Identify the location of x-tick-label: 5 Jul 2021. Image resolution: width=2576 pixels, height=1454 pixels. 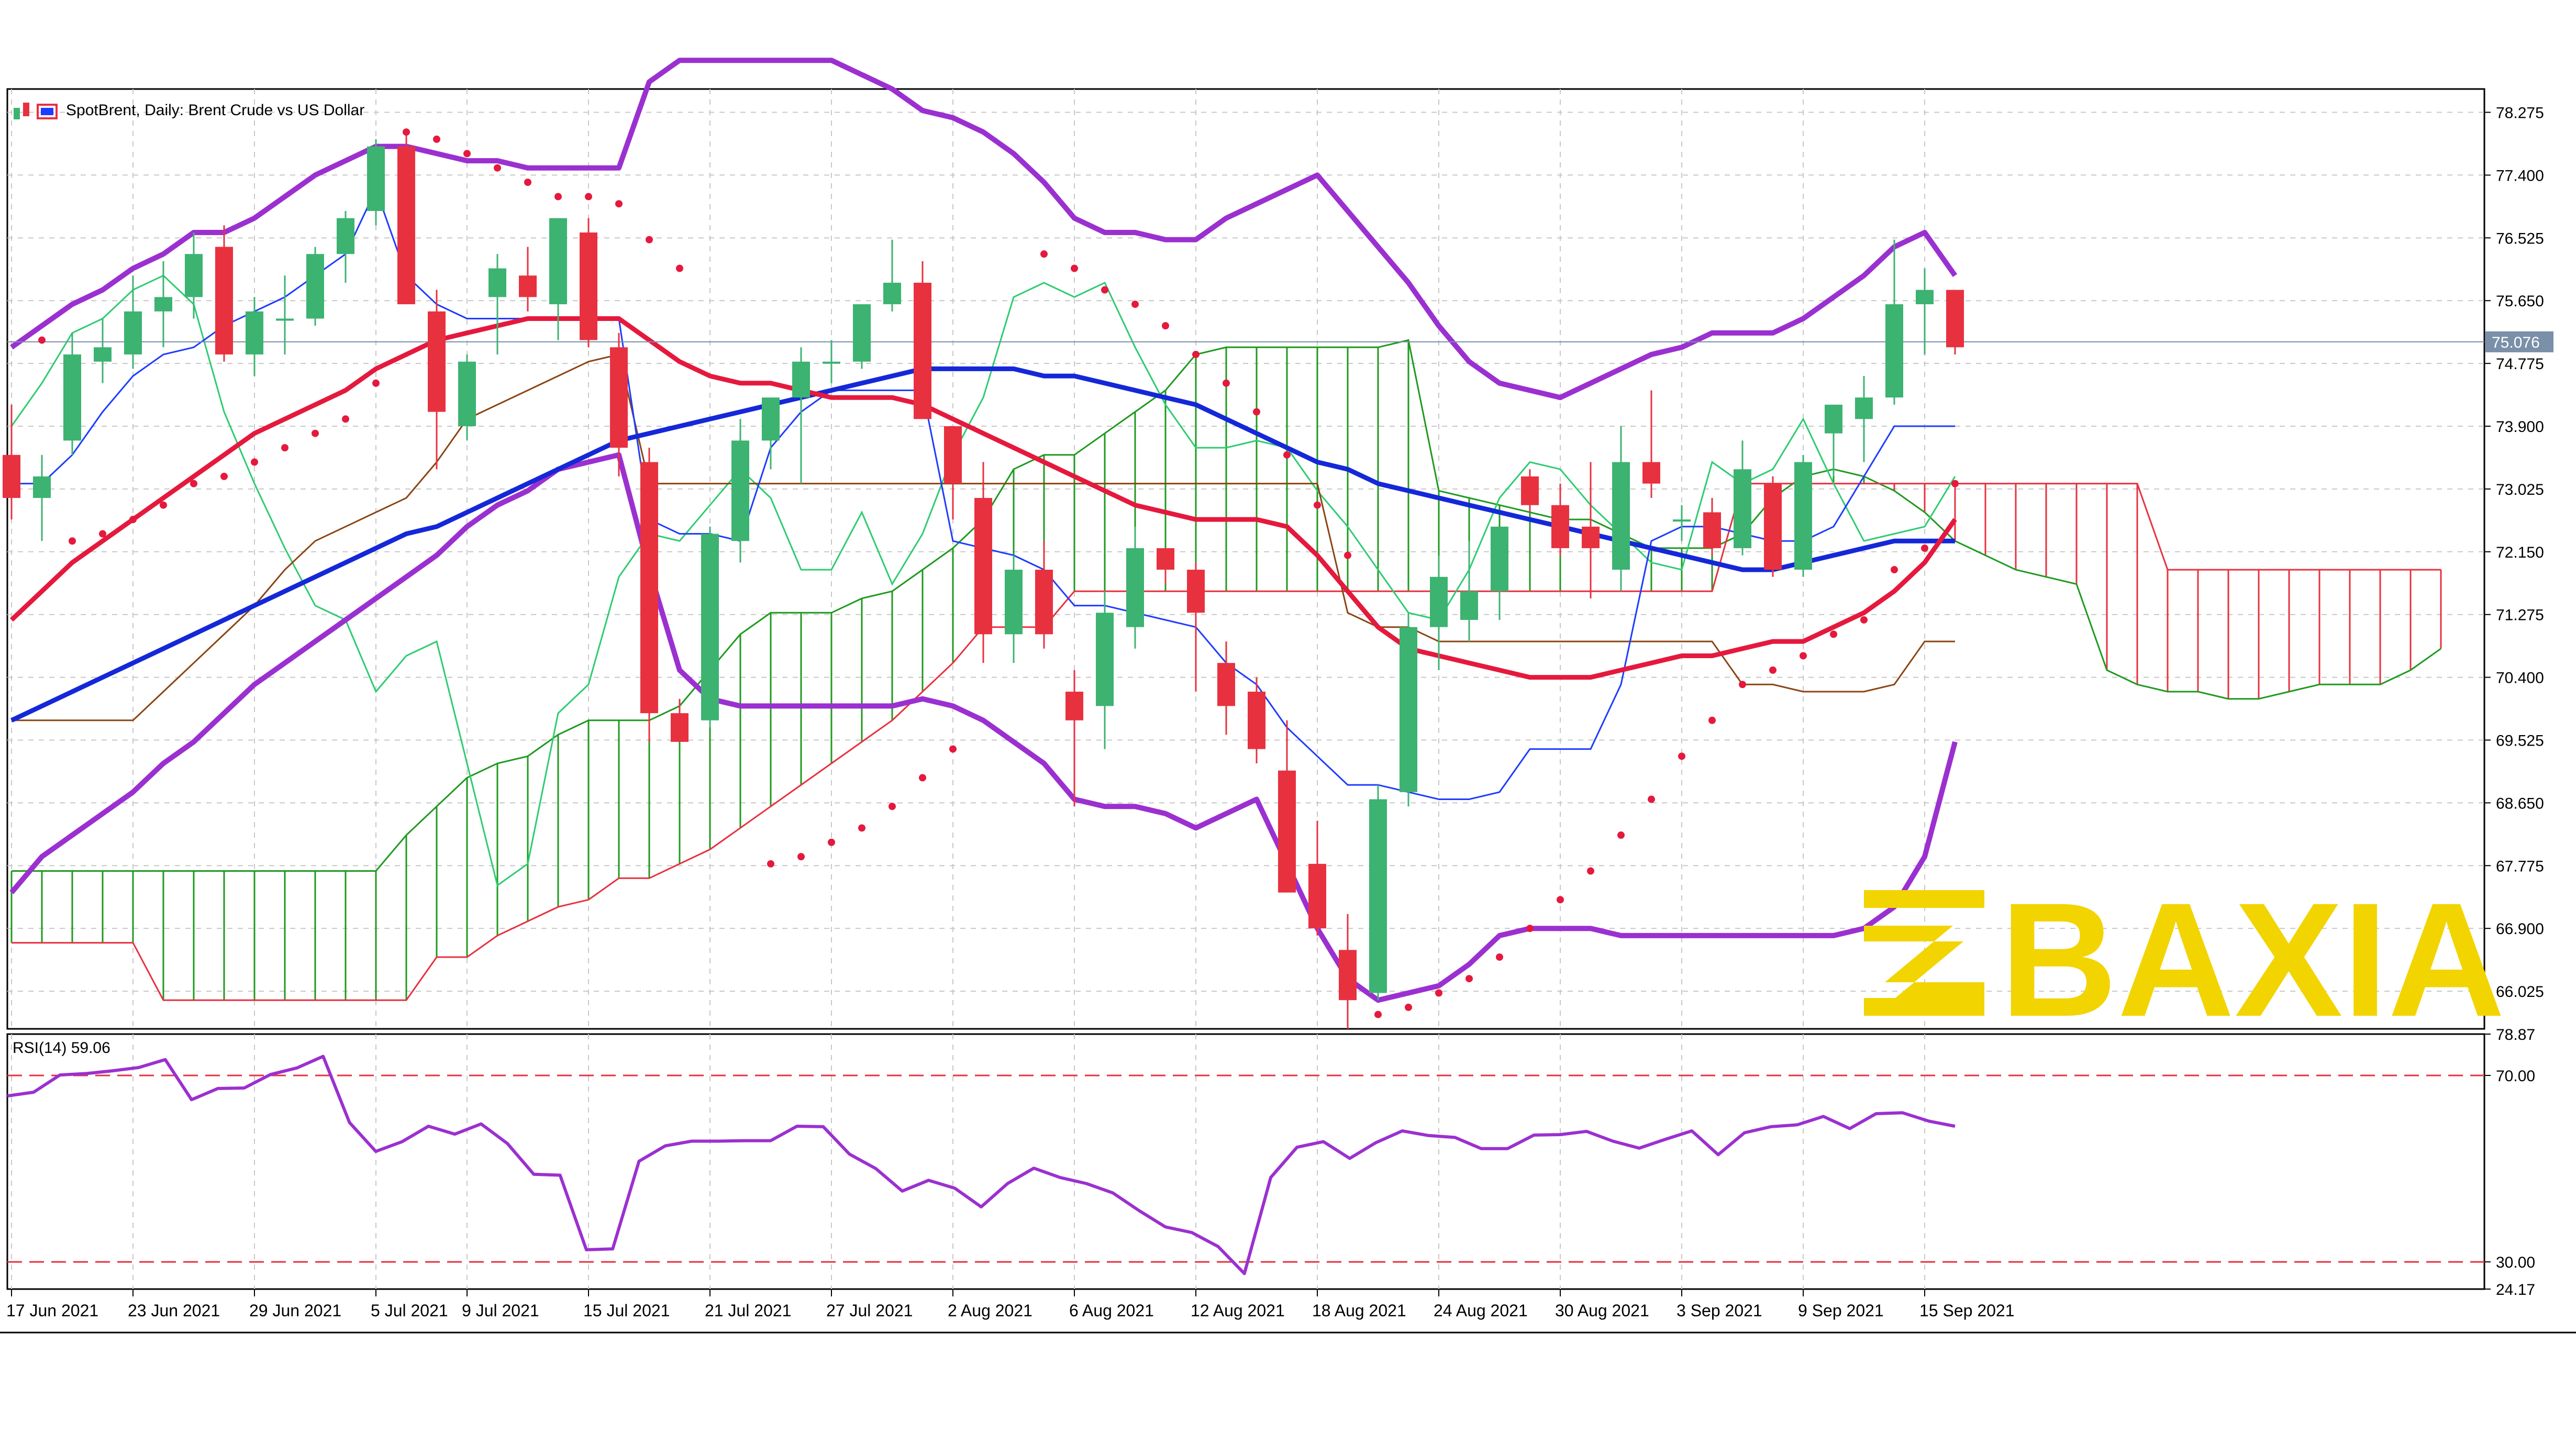
(409, 1310).